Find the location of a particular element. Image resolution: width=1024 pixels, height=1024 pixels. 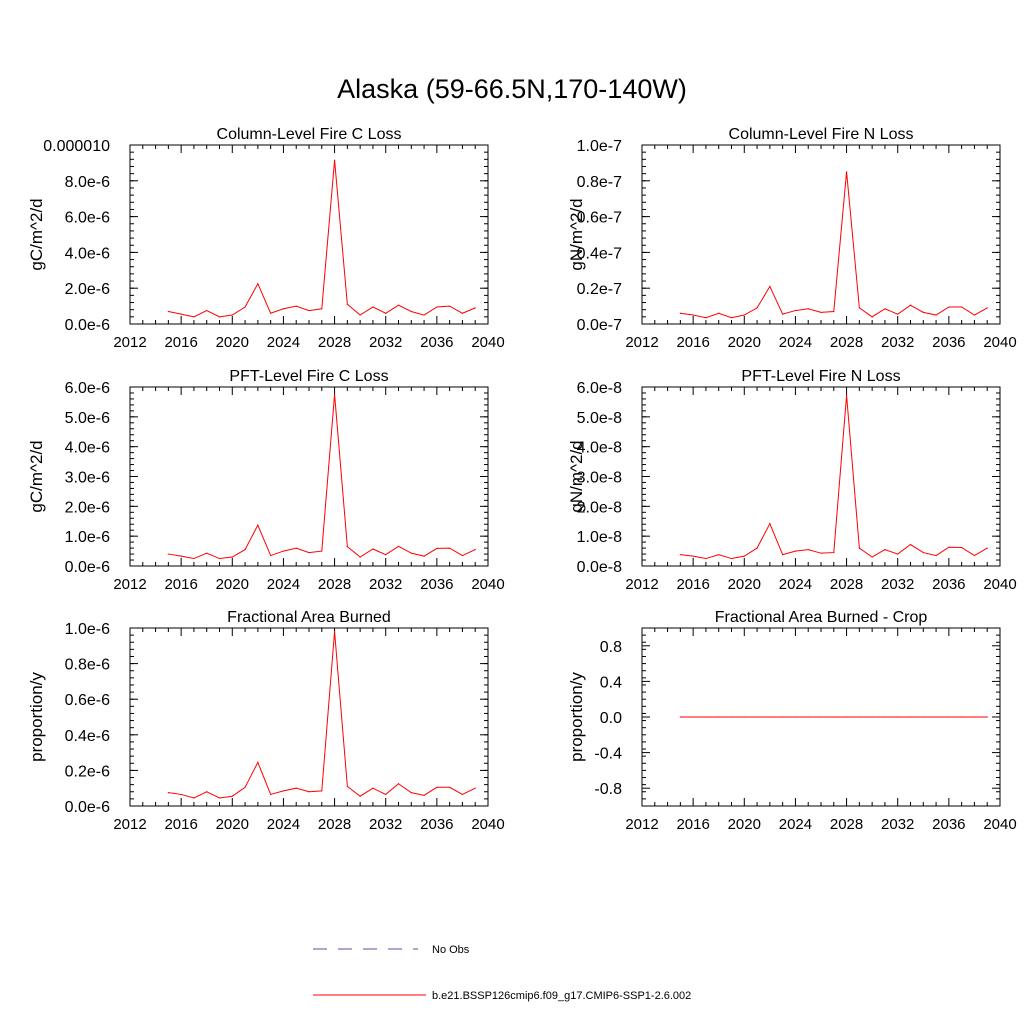

y-tick-label: 3.0e-6 is located at coordinates (87, 478).